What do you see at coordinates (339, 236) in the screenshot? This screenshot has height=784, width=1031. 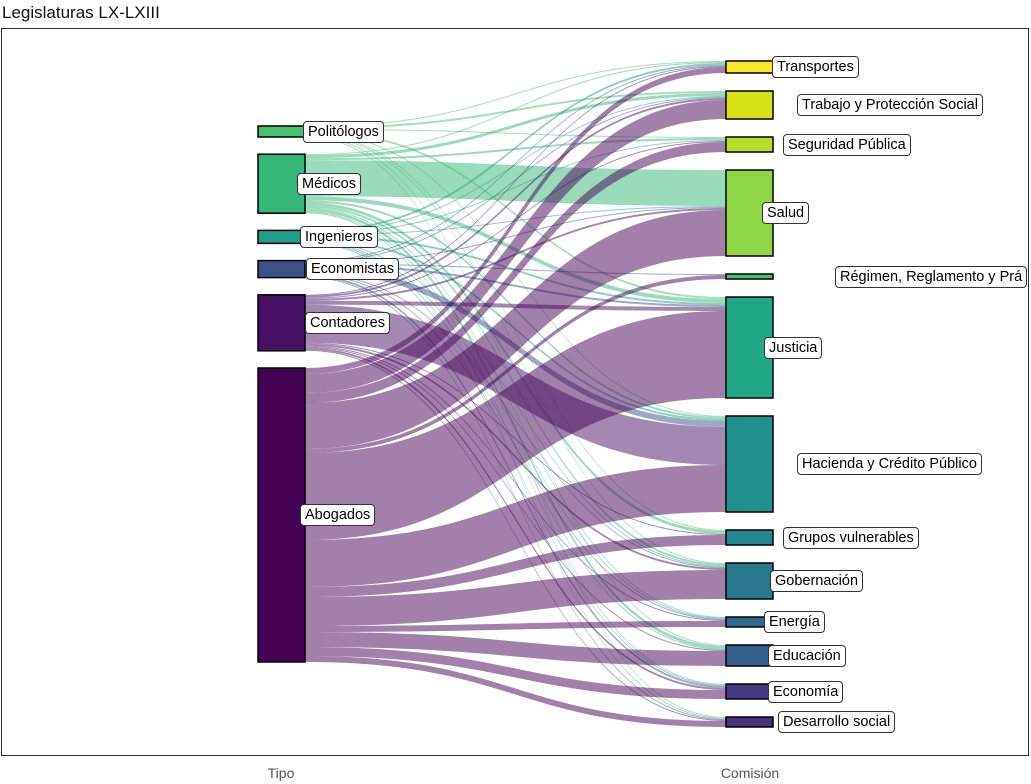 I see `node-label: Ingenieros` at bounding box center [339, 236].